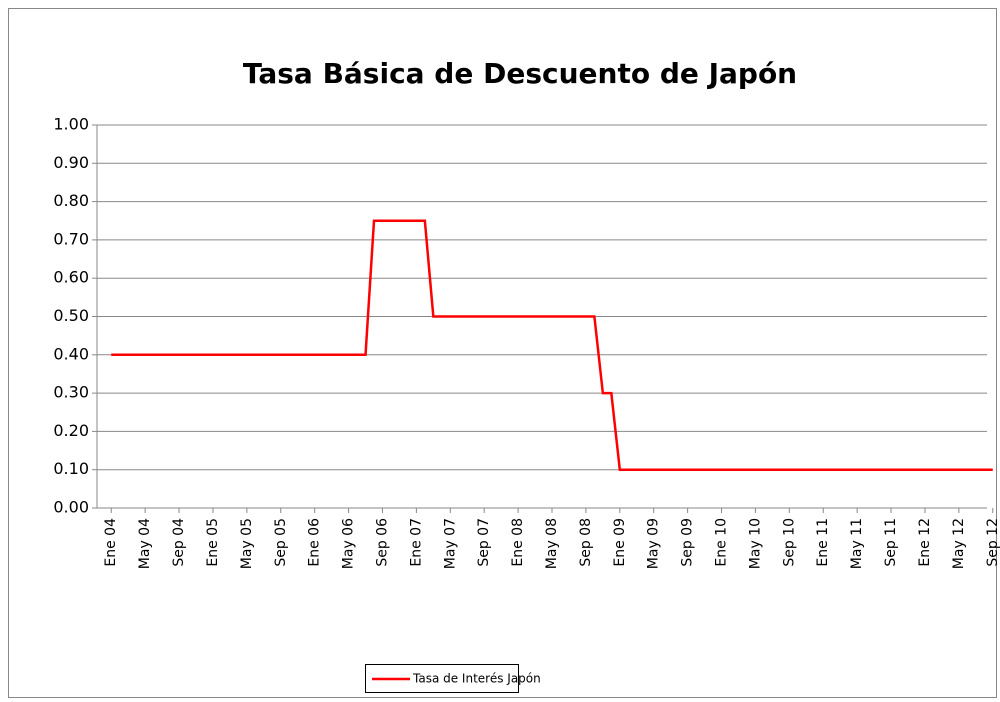 Image resolution: width=1000 pixels, height=702 pixels. I want to click on x-tick-label: Sep 04, so click(179, 542).